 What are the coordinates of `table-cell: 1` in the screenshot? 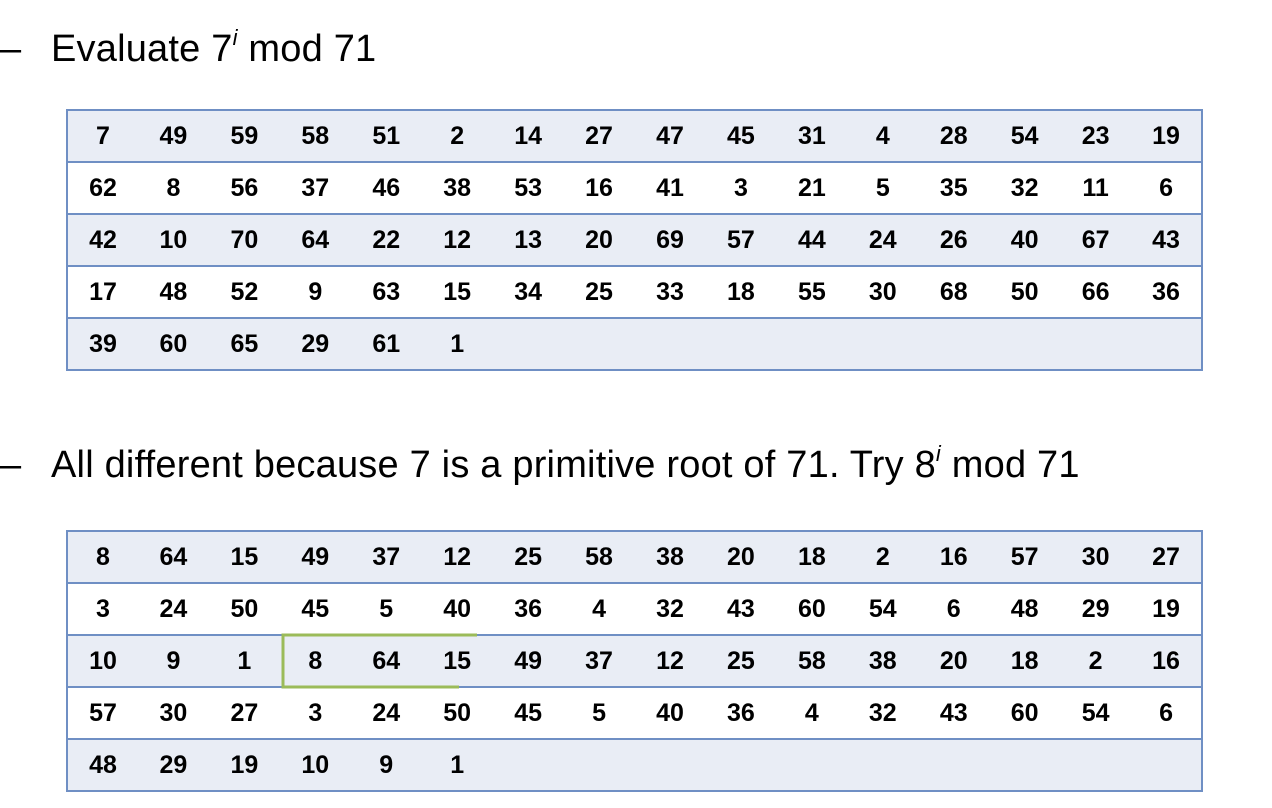 It's located at (244, 660).